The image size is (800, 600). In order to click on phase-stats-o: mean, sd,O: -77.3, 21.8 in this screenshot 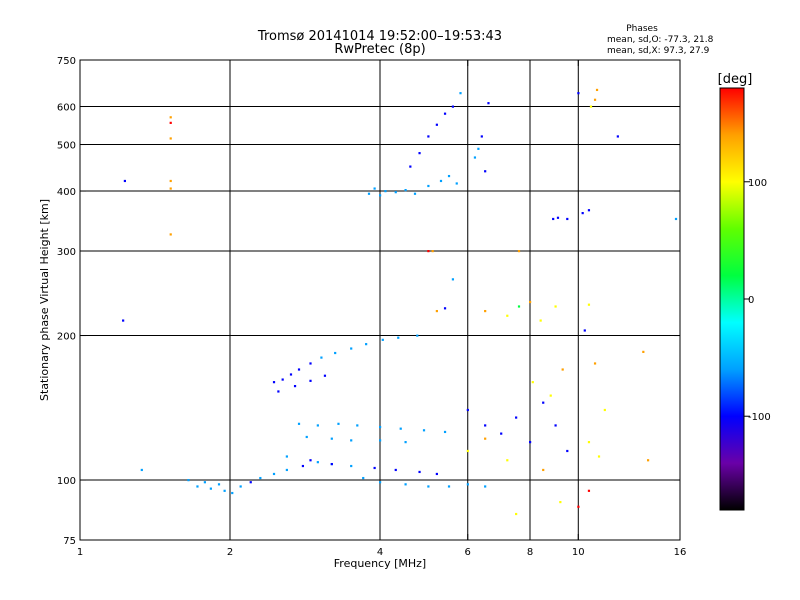, I will do `click(660, 40)`.